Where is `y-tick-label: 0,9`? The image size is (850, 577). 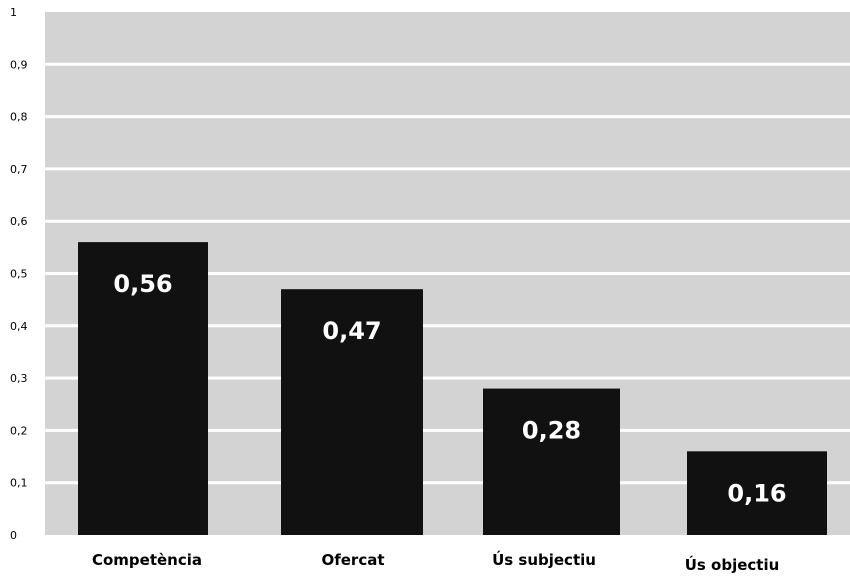 y-tick-label: 0,9 is located at coordinates (19, 64).